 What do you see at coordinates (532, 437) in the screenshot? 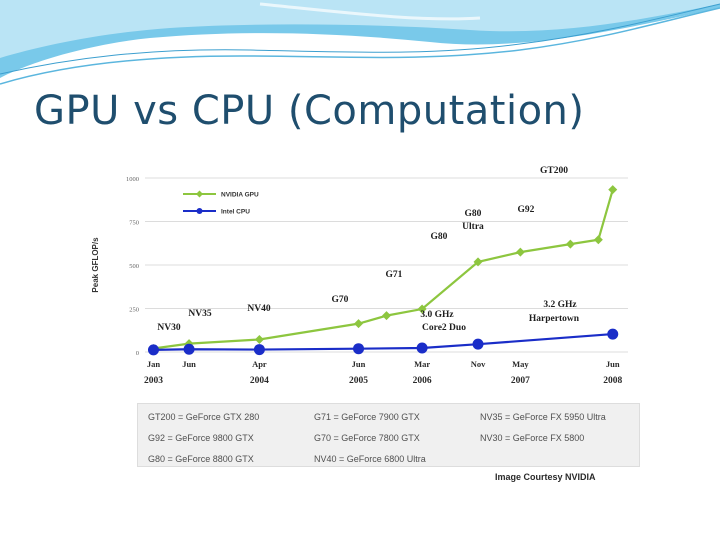
I see `legend-table-cell: NV30 = GeForce FX 5800` at bounding box center [532, 437].